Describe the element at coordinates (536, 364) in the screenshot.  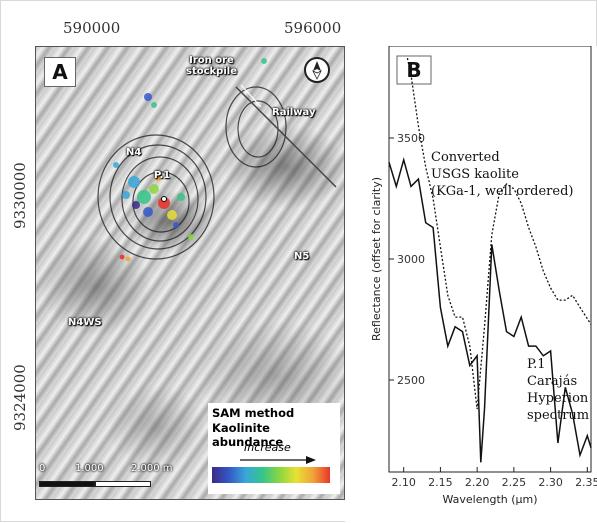
I see `annotation-p1-line1: P.1` at that location.